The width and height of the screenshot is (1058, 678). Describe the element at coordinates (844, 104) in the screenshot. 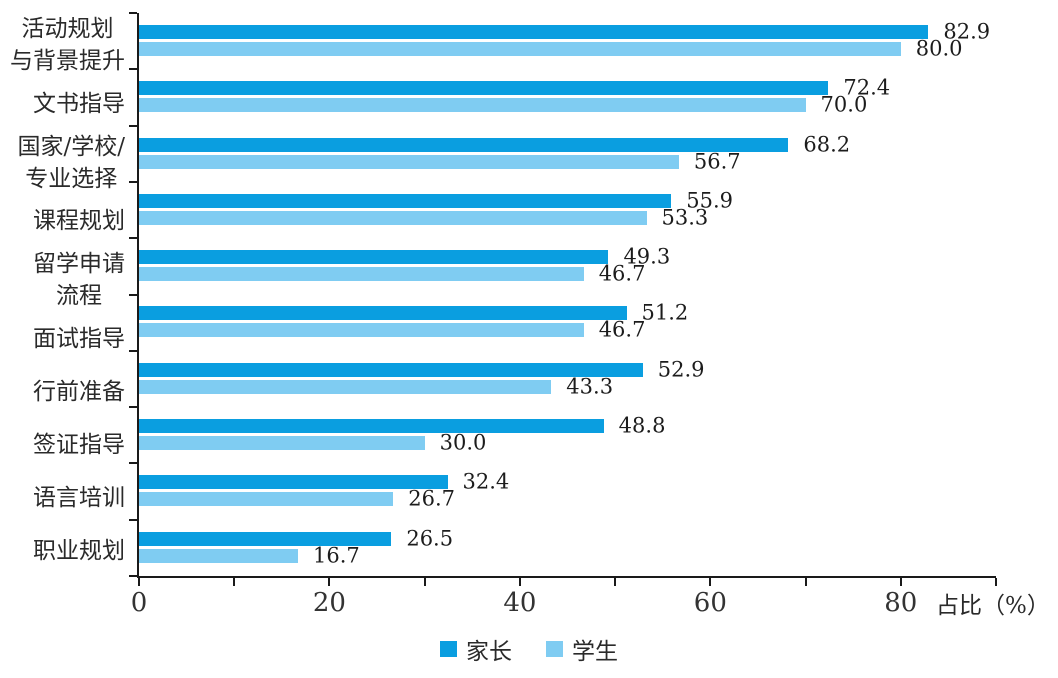

I see `value-label: 70.0` at that location.